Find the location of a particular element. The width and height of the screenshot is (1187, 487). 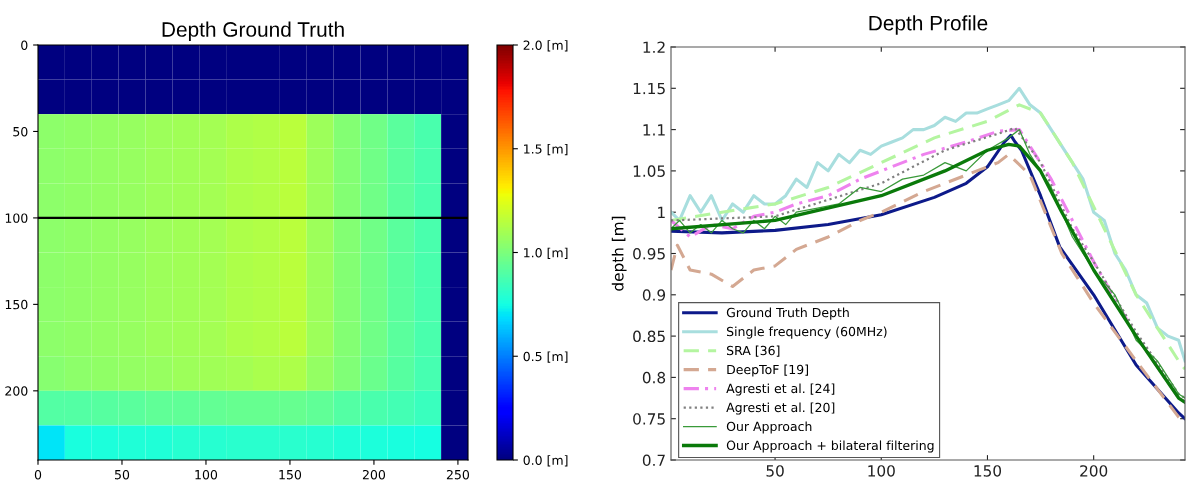

legend-label: DeepToF [19] is located at coordinates (767, 370).